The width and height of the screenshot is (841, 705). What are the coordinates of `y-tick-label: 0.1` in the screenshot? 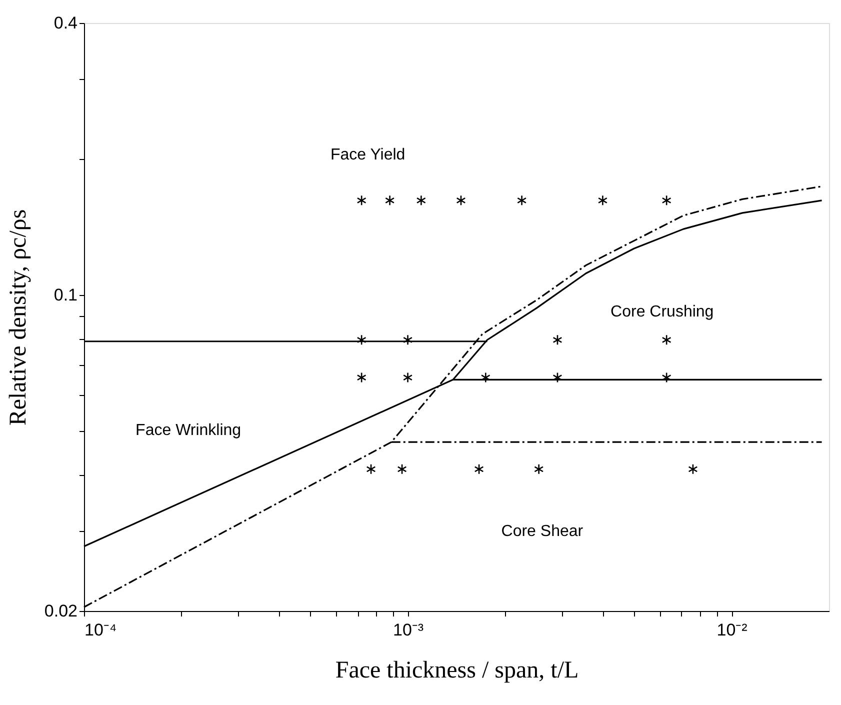 It's located at (66, 295).